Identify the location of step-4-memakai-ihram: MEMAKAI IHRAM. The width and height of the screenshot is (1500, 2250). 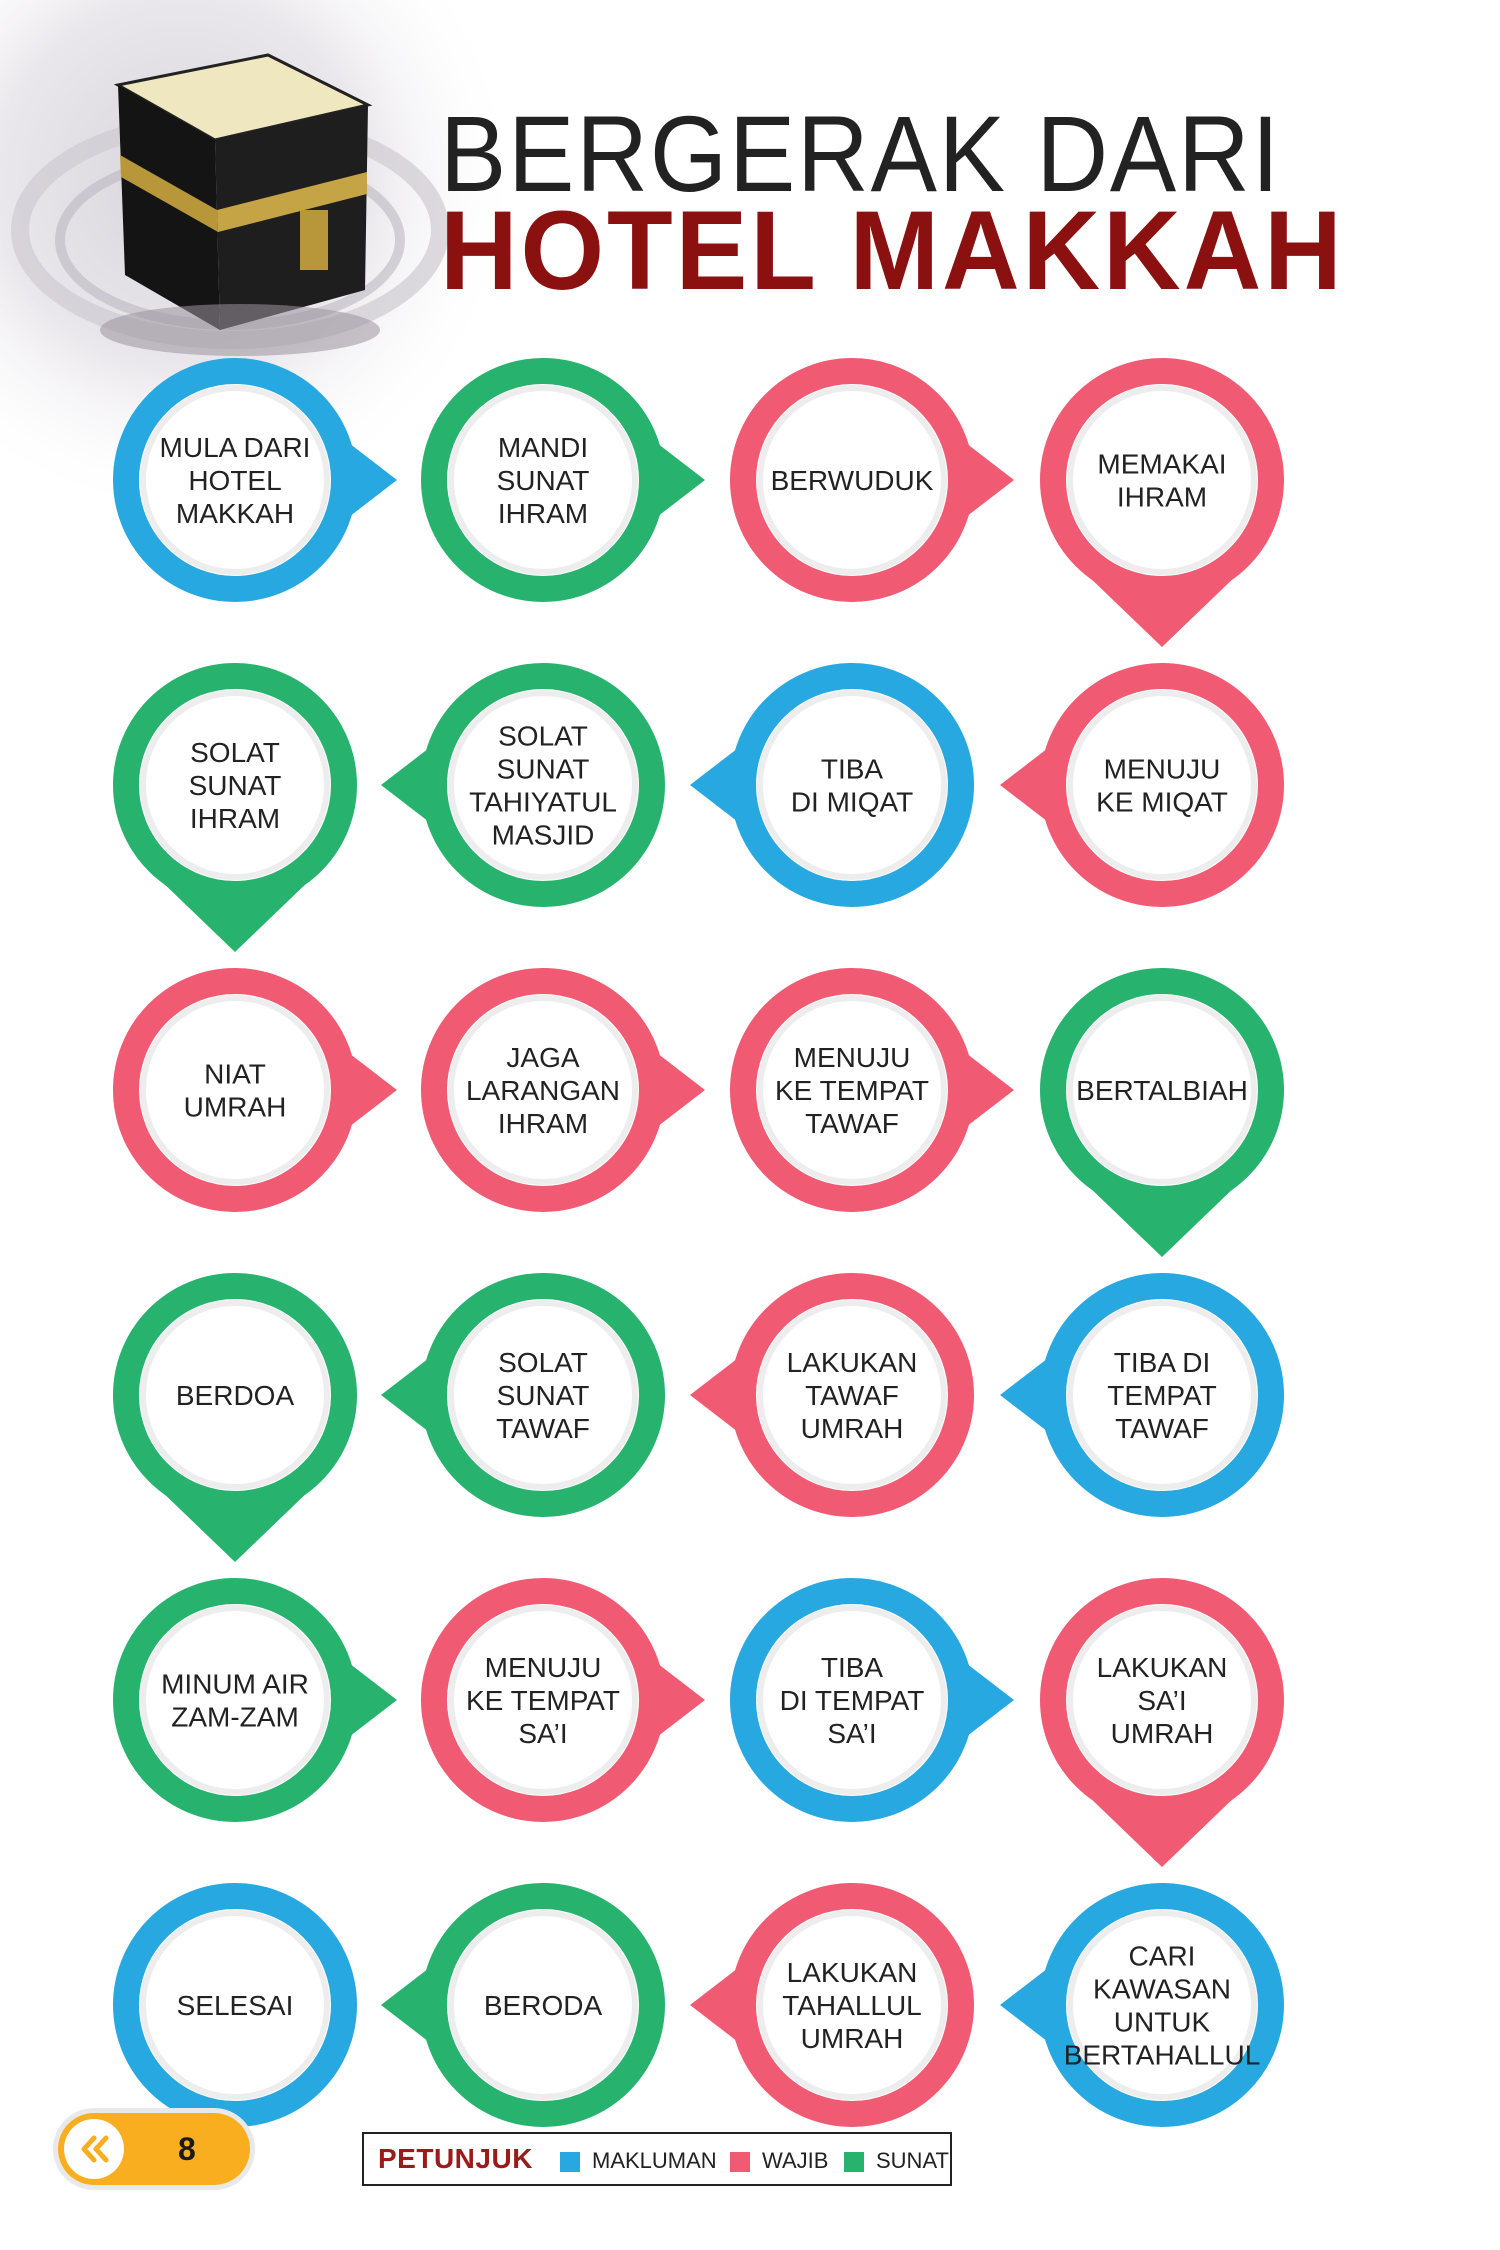
(1162, 502).